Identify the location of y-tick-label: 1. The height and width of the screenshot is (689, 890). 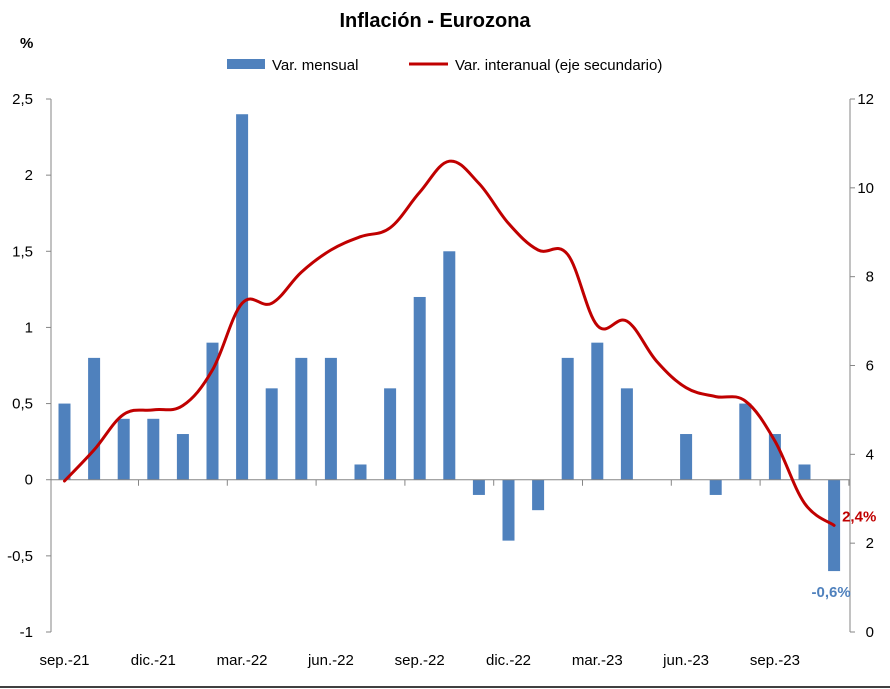
(29, 327).